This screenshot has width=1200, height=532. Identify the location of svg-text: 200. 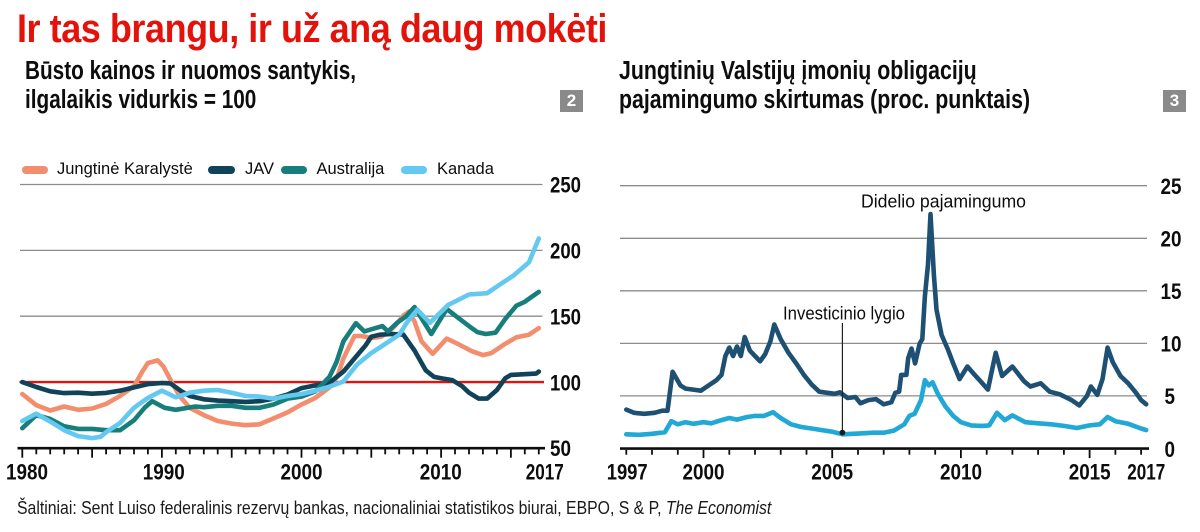
(565, 251).